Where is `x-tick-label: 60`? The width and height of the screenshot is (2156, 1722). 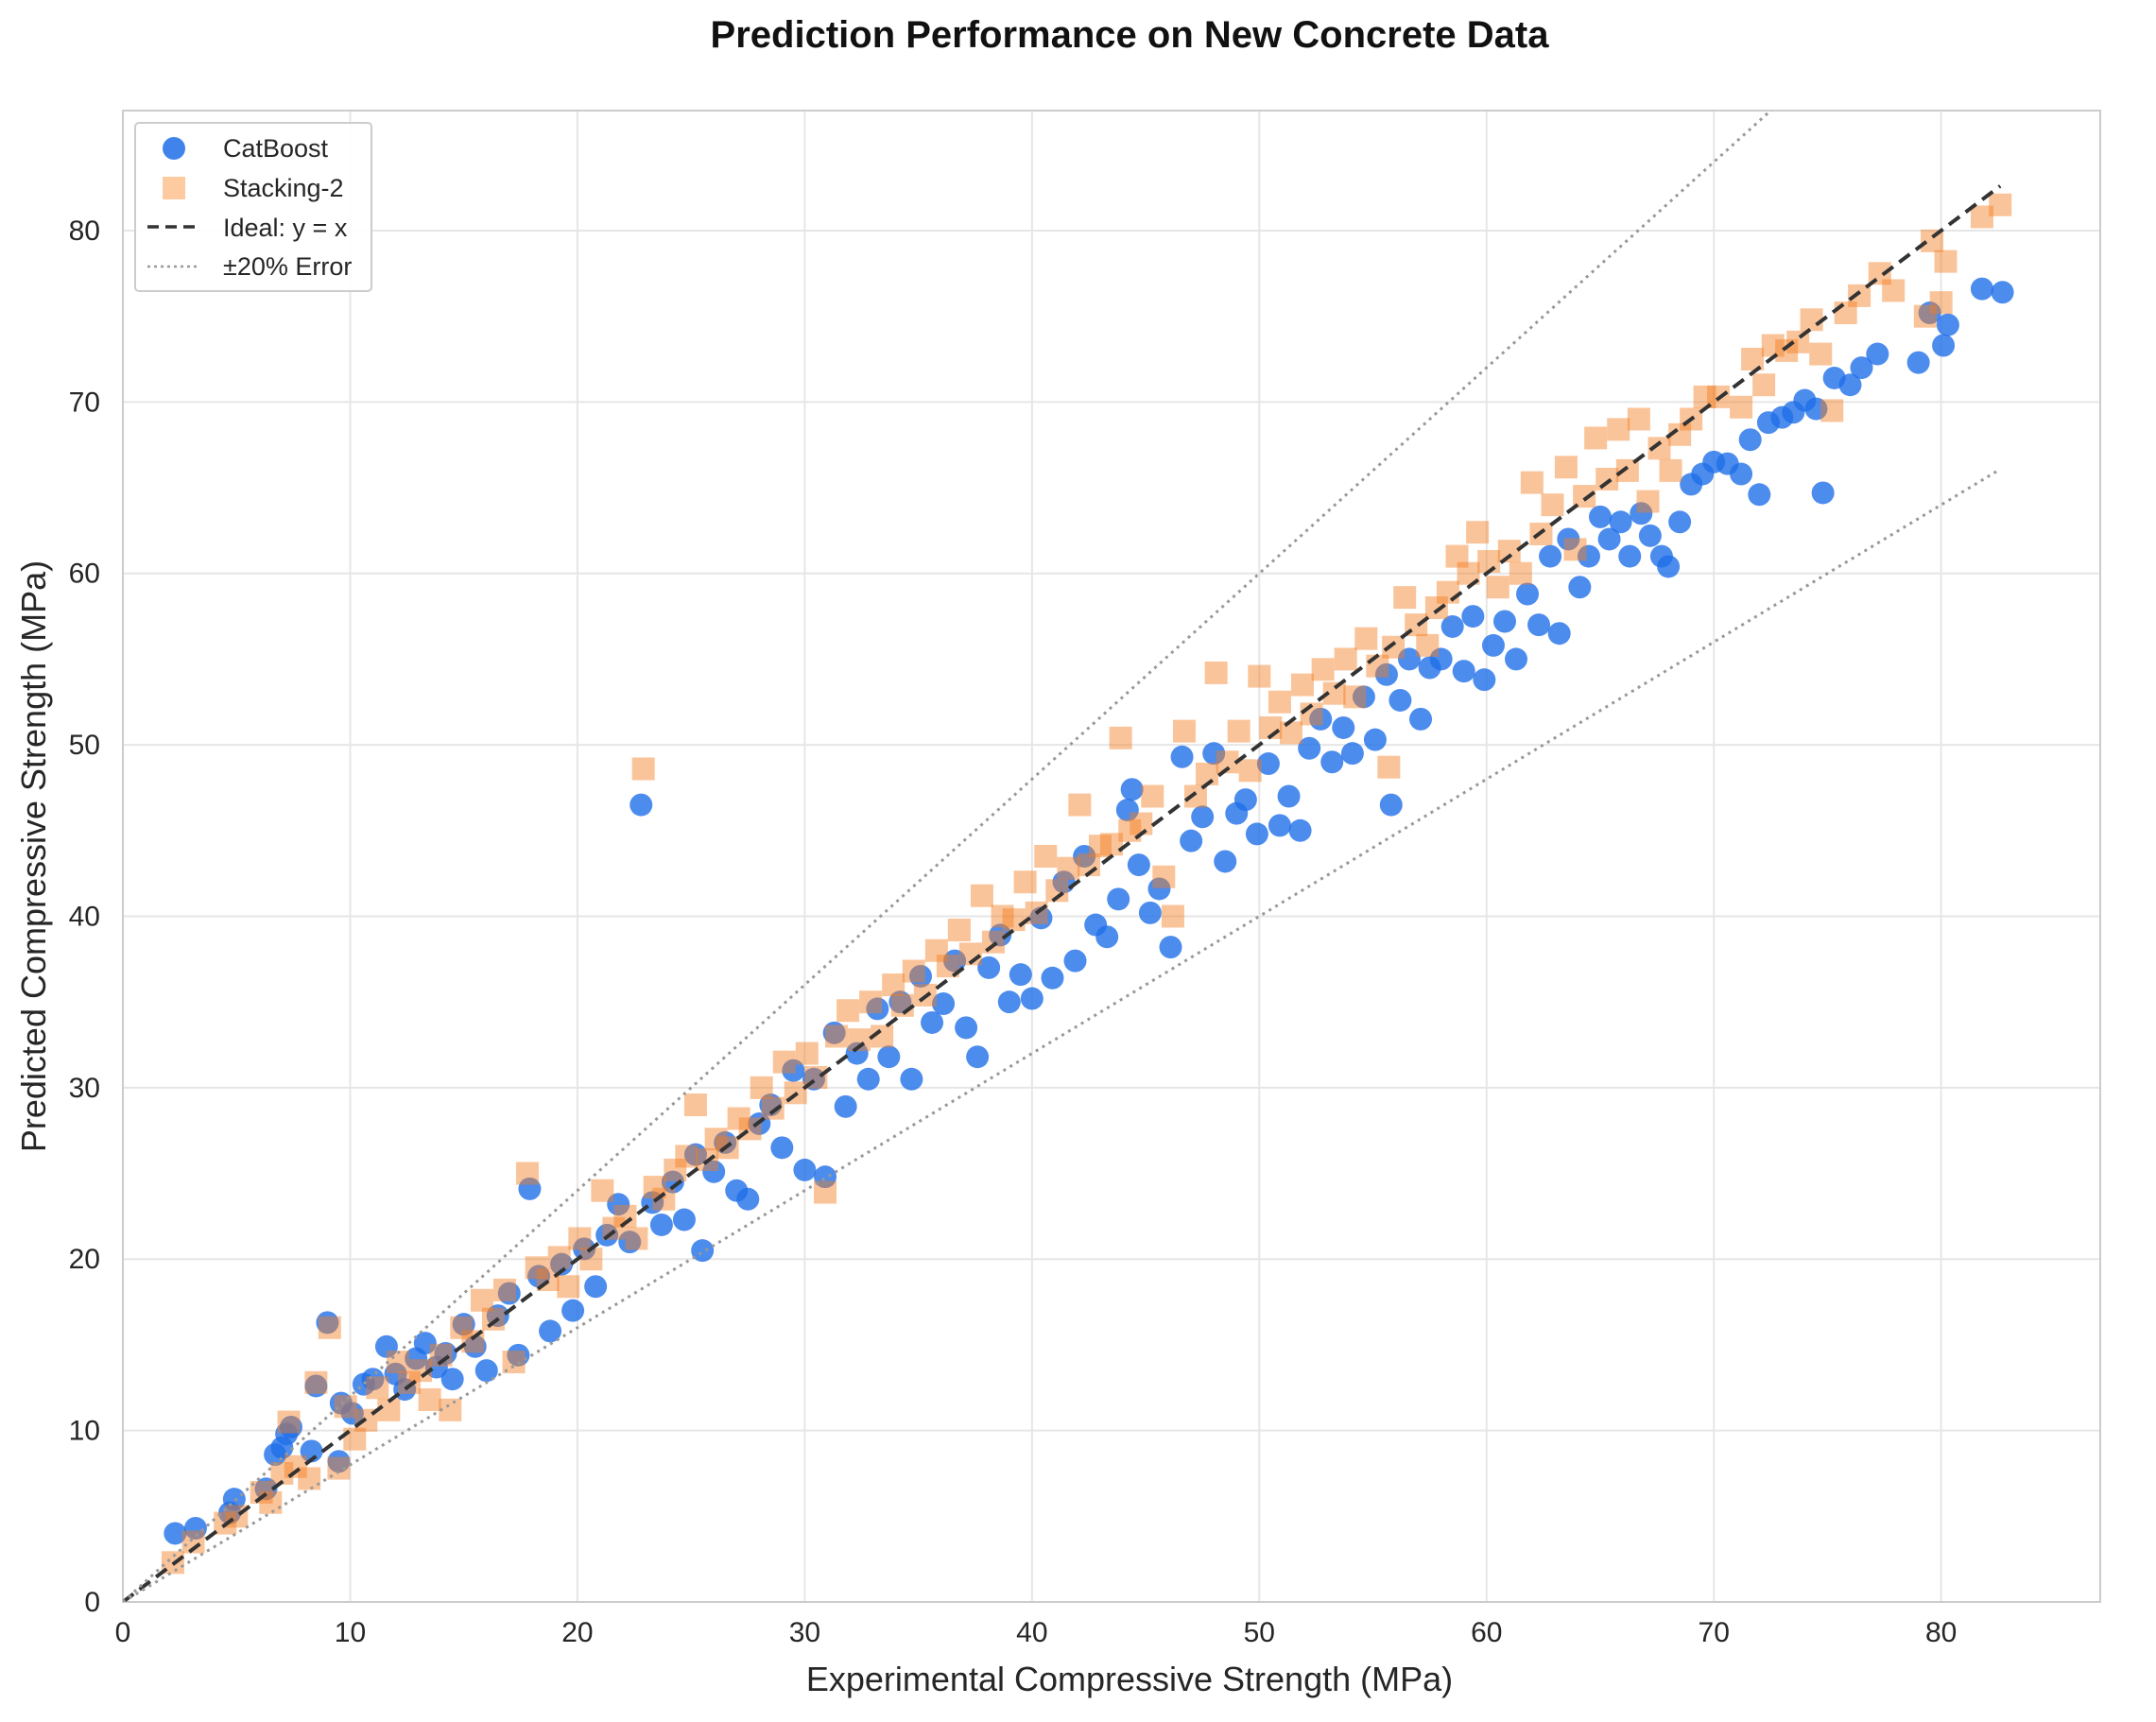 x-tick-label: 60 is located at coordinates (1486, 1632).